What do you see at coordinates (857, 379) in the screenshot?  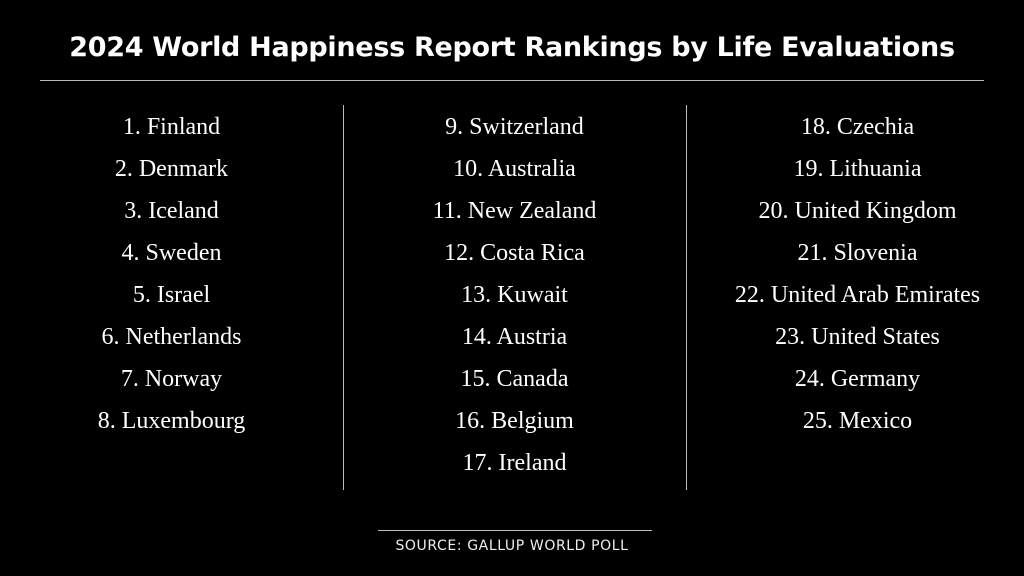 I see `ranking-item: 24. Germany` at bounding box center [857, 379].